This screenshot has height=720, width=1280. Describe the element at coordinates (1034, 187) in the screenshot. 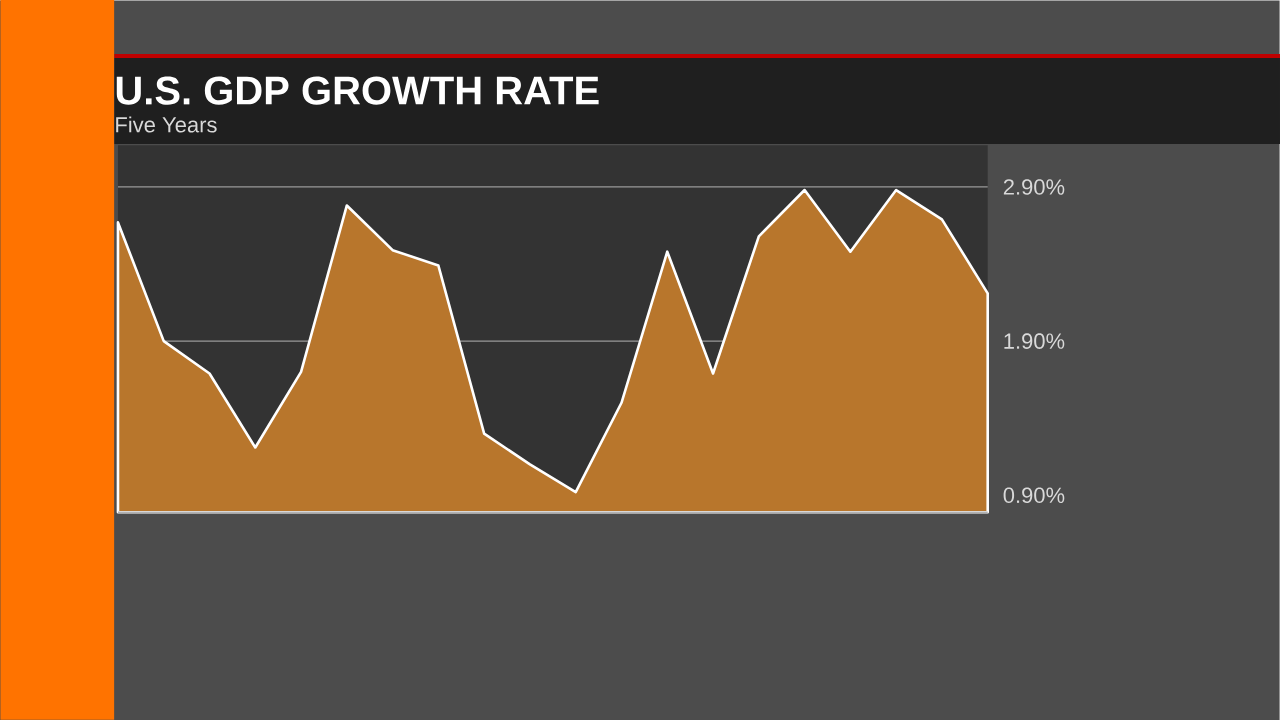

I see `y-tick-label: 2.90%` at that location.